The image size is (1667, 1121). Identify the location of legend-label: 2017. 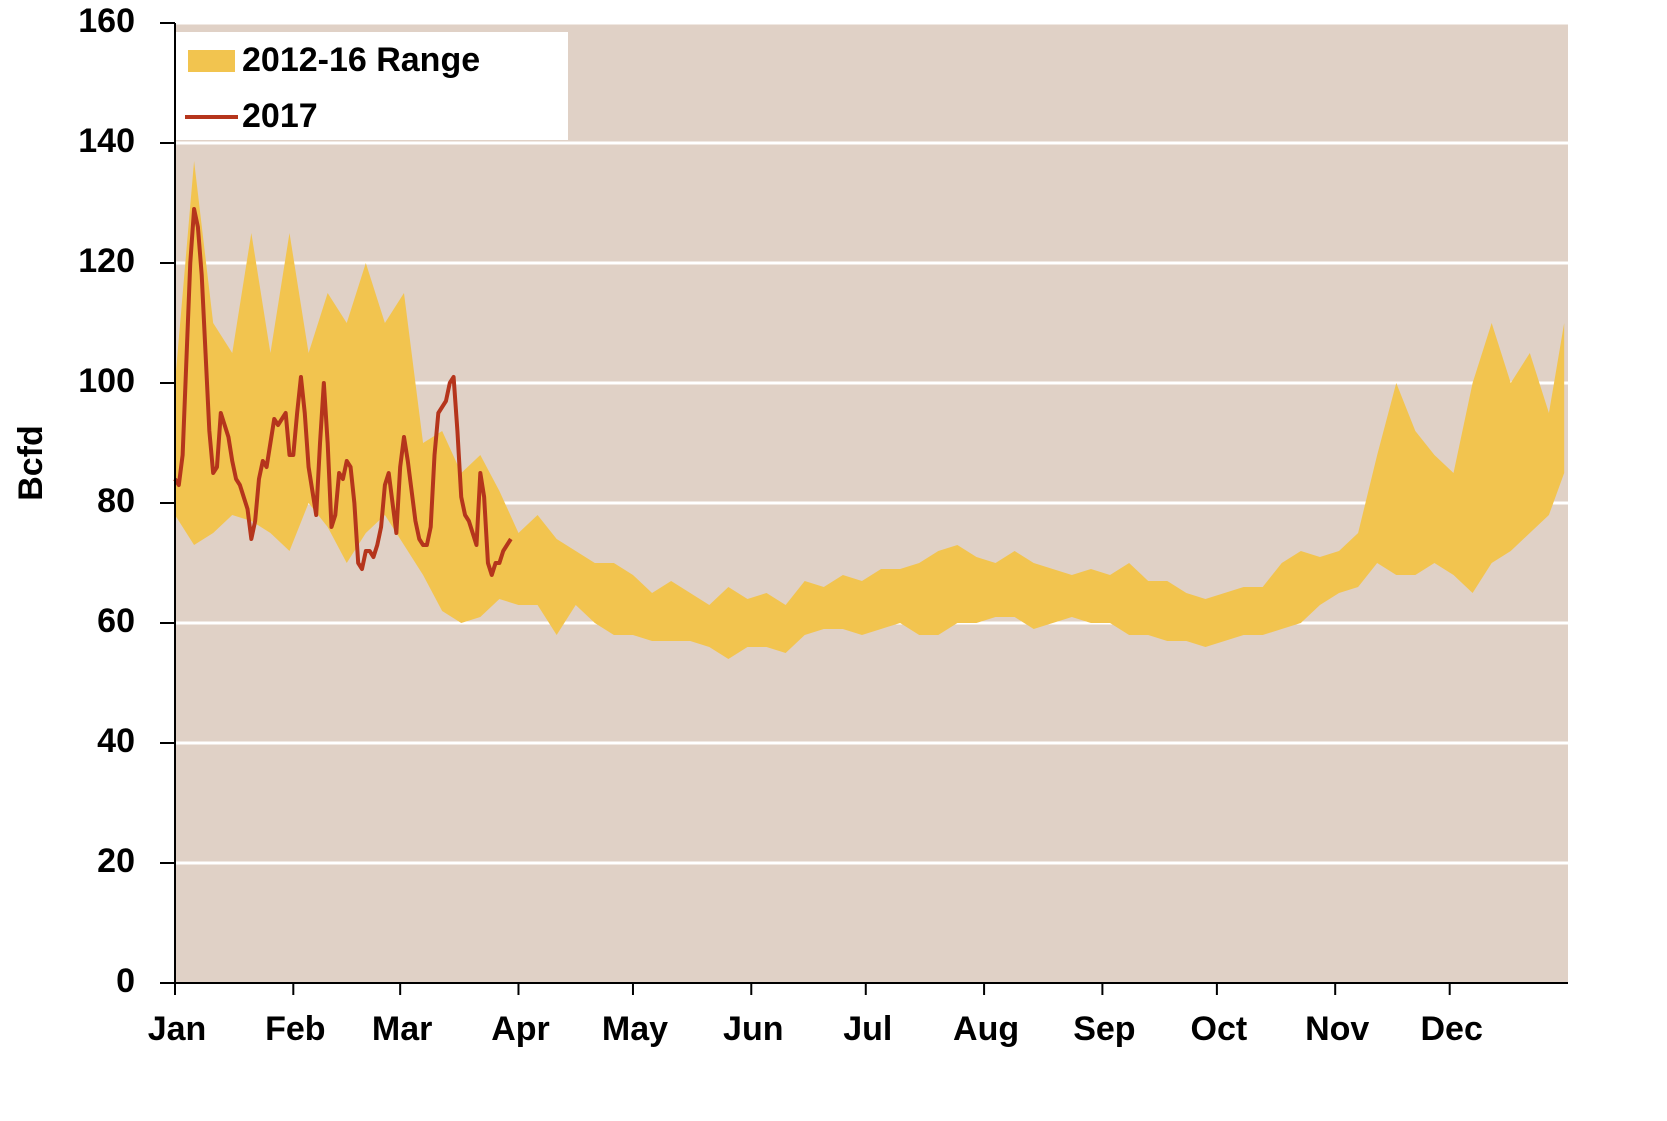
(280, 116).